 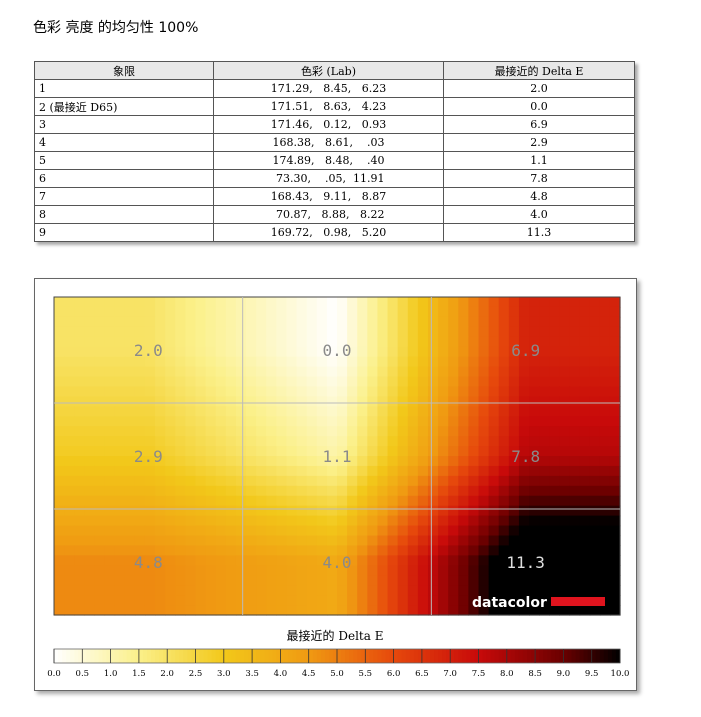 I want to click on colorbar-tick-label: 5.0, so click(x=337, y=674).